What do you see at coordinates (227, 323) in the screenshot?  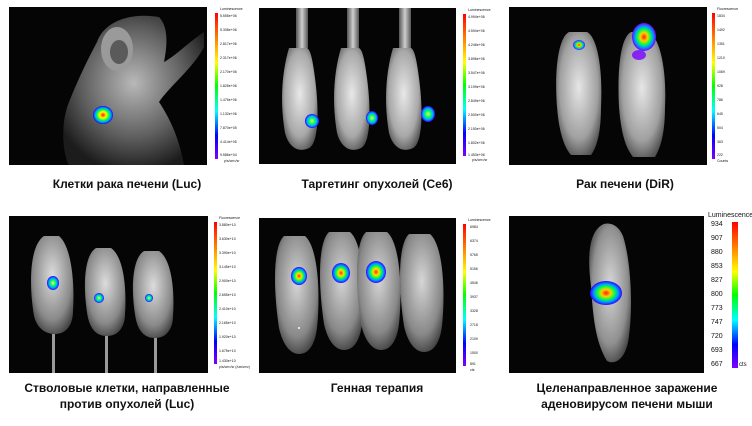 I see `scale-tick: 2.165e+10` at bounding box center [227, 323].